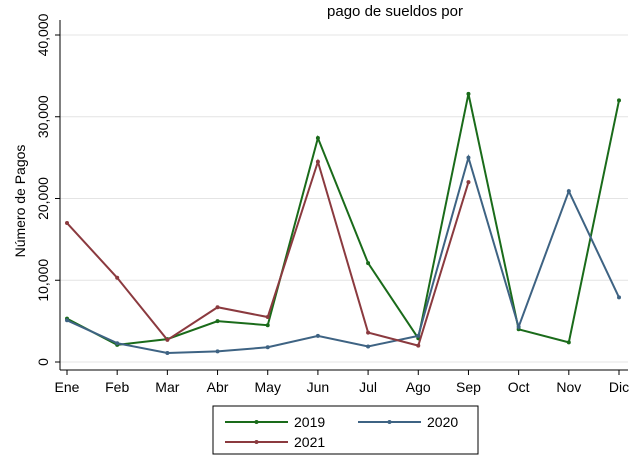  Describe the element at coordinates (218, 387) in the screenshot. I see `x-tick-label: Abr` at that location.